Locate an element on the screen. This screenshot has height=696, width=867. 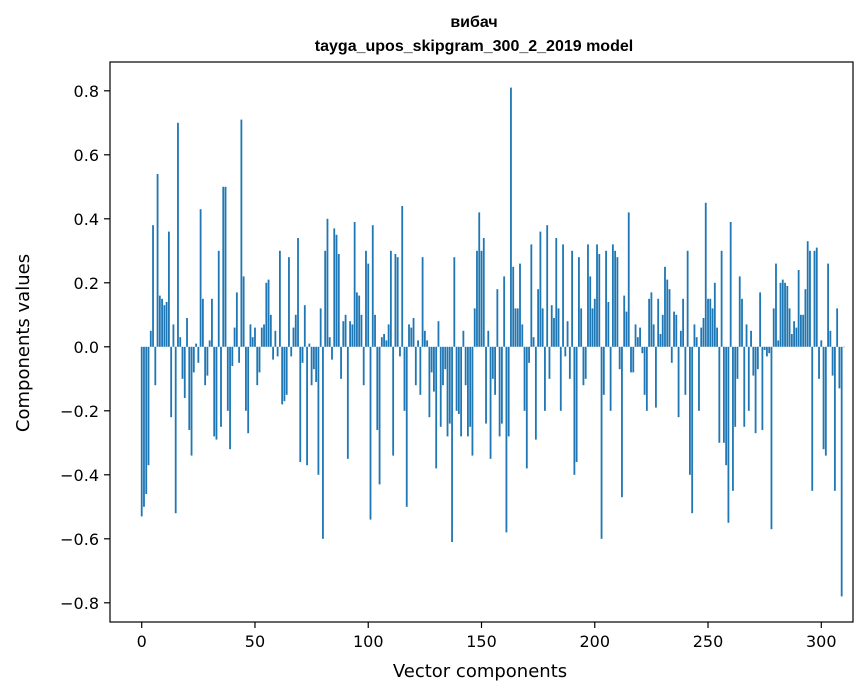
x-axis-ticks: 0 50 100 150 200 250 300 is located at coordinates (487, 636).